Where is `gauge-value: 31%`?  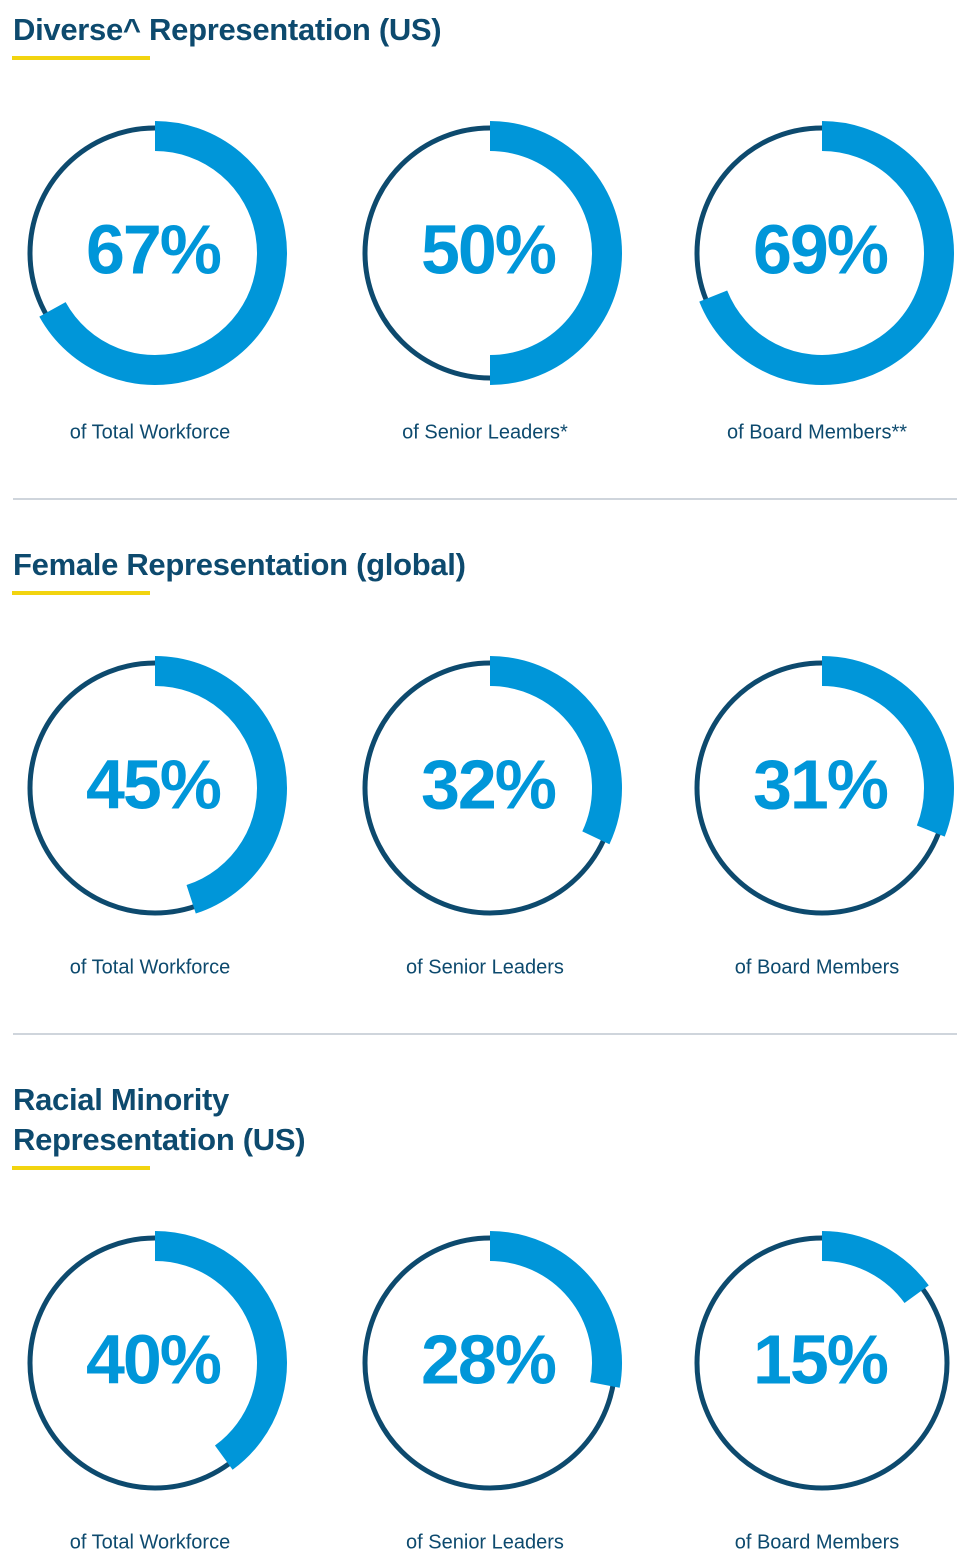 gauge-value: 31% is located at coordinates (820, 784).